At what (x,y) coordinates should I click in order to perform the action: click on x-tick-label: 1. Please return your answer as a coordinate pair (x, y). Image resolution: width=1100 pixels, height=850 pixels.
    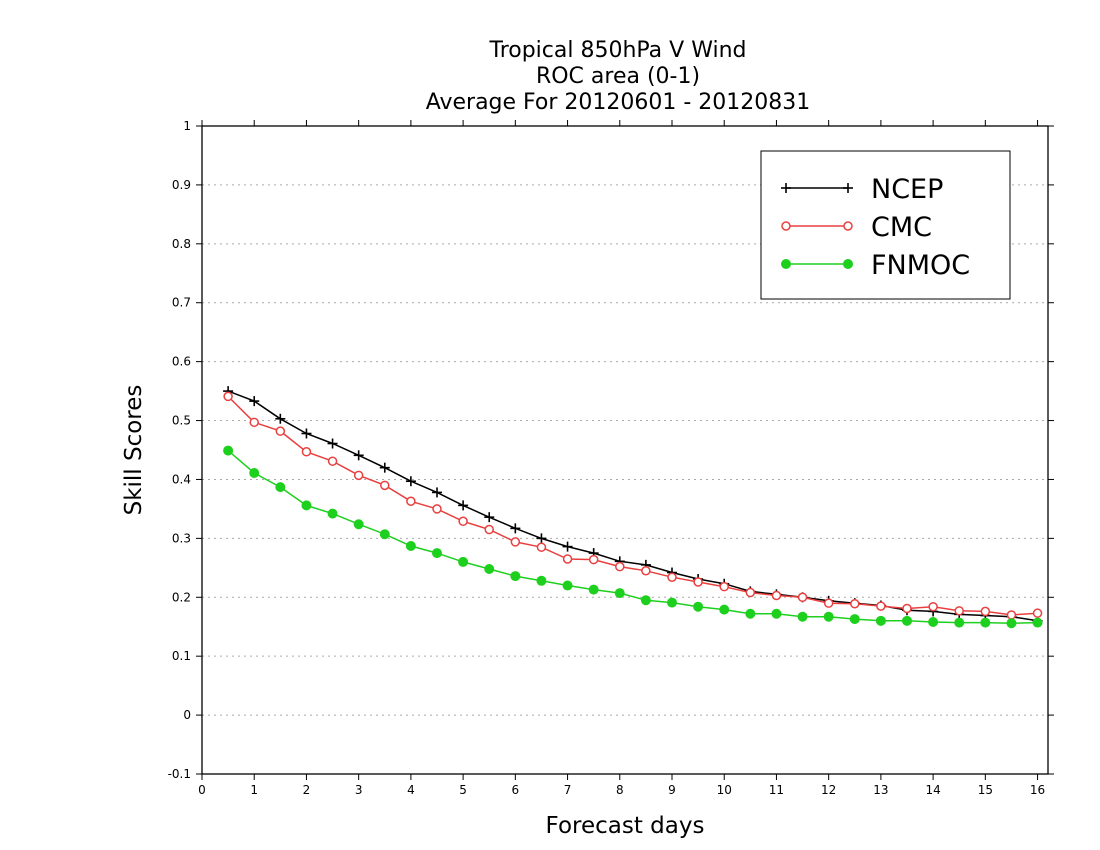
    Looking at the image, I should click on (254, 790).